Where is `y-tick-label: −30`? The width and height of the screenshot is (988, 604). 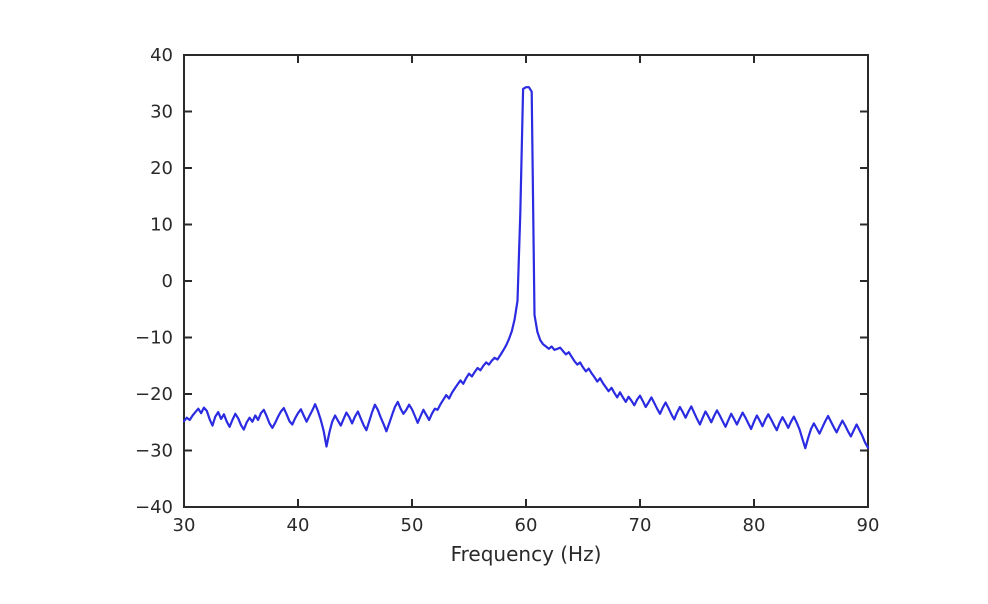
y-tick-label: −30 is located at coordinates (154, 451).